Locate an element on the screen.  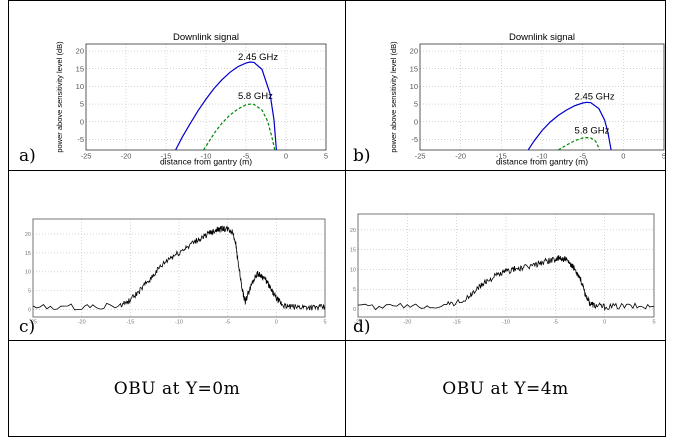
chart1-frame is located at coordinates (542, 97).